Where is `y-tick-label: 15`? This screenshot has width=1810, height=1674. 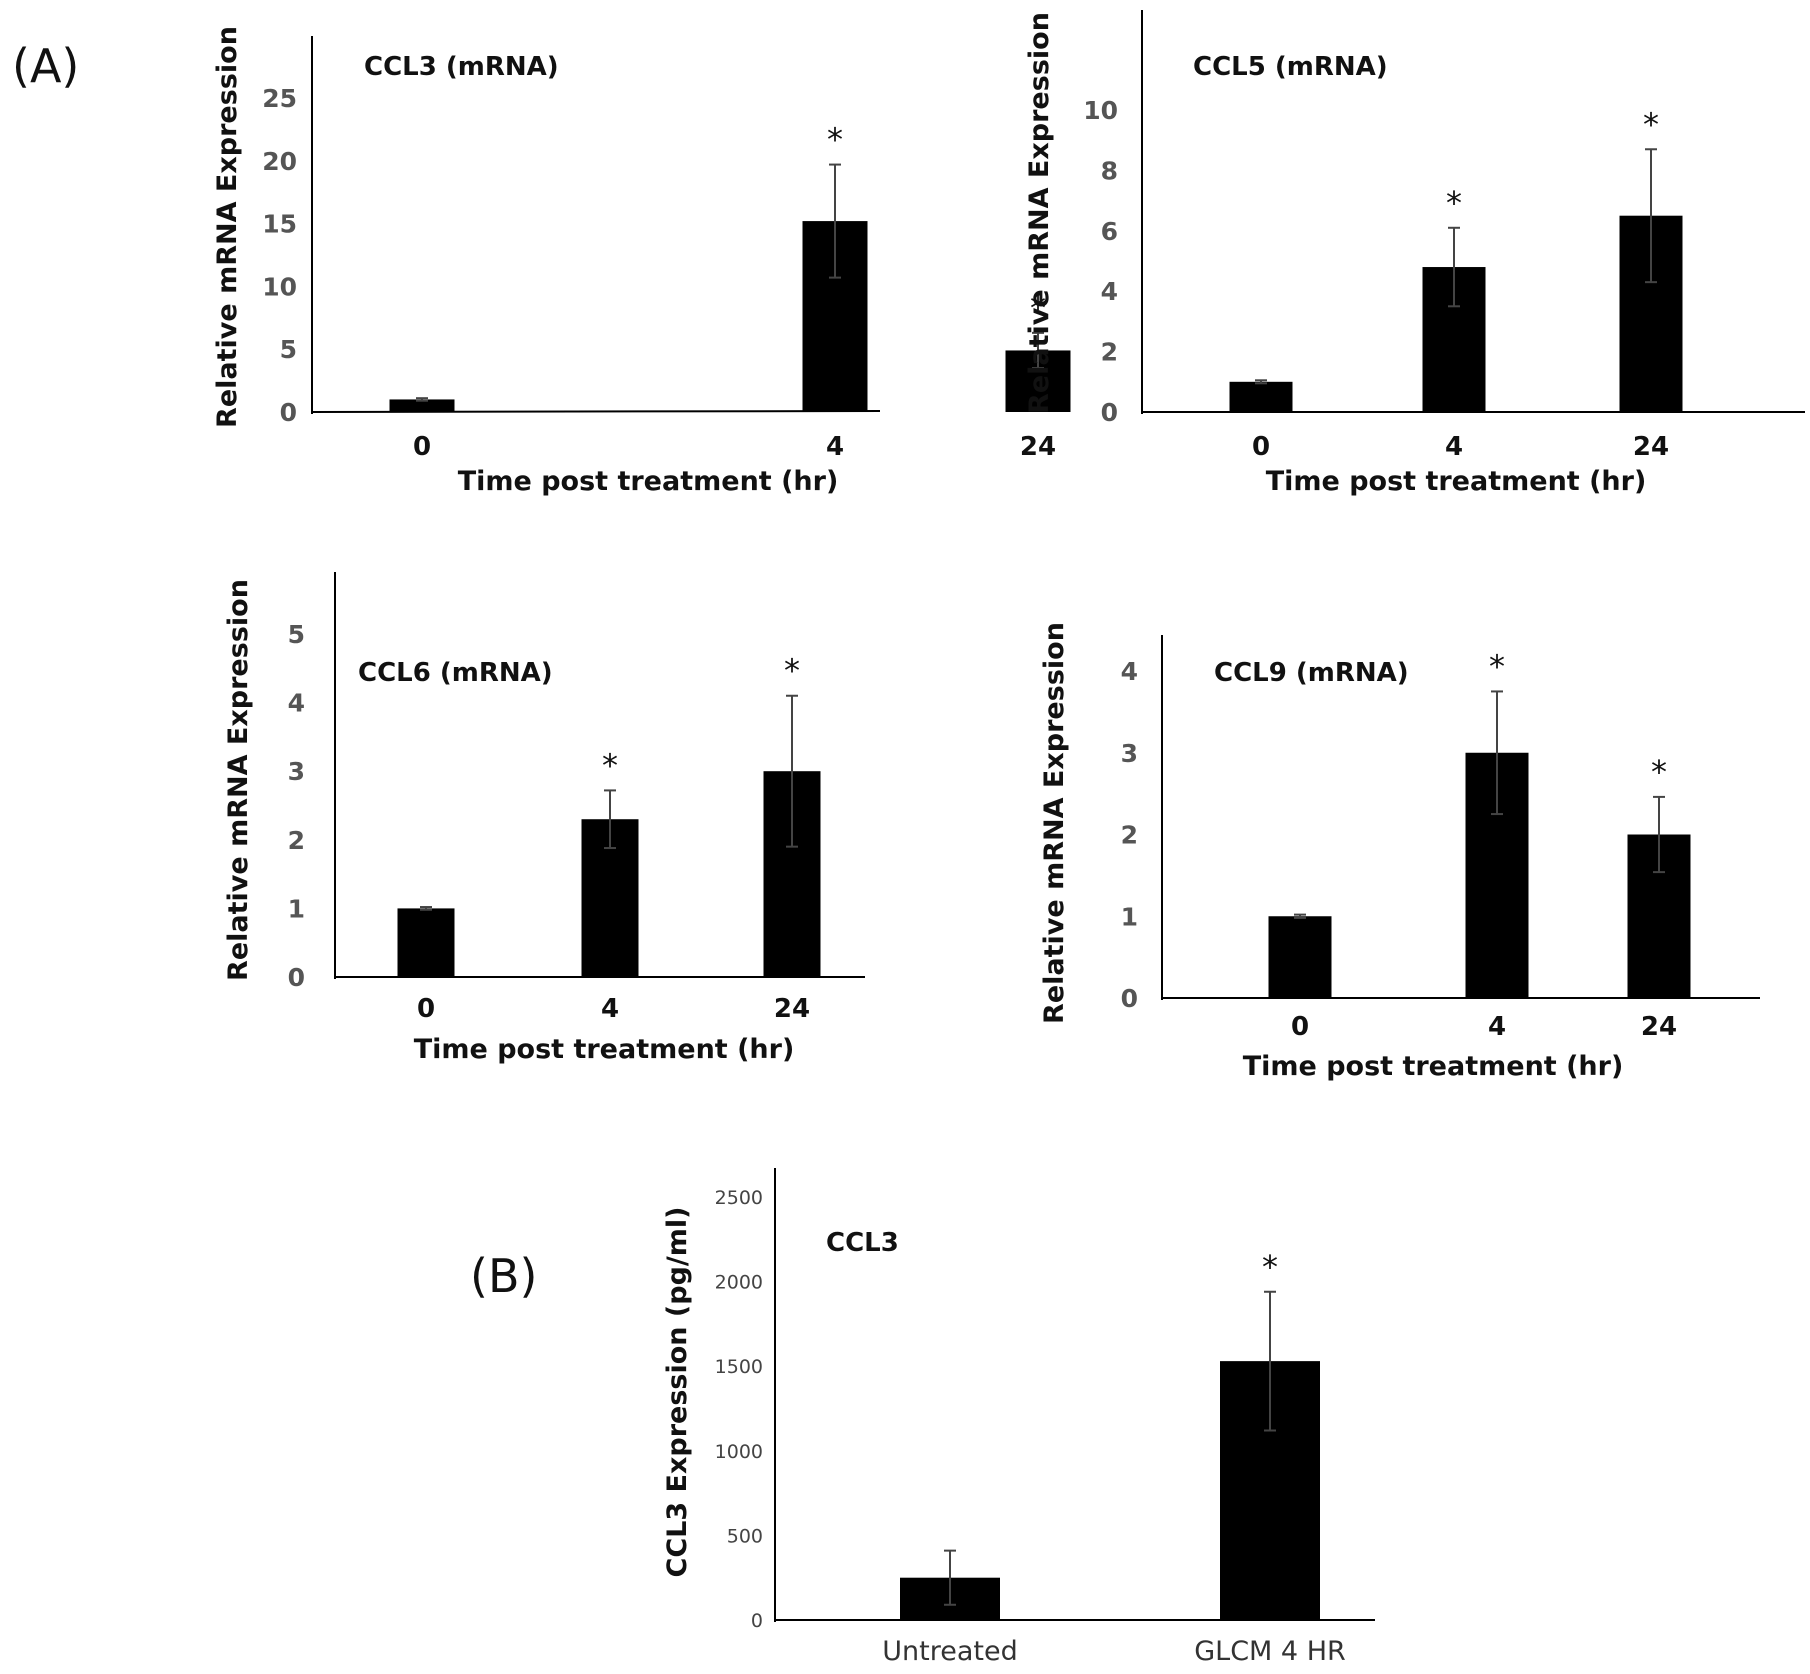
y-tick-label: 15 is located at coordinates (279, 224).